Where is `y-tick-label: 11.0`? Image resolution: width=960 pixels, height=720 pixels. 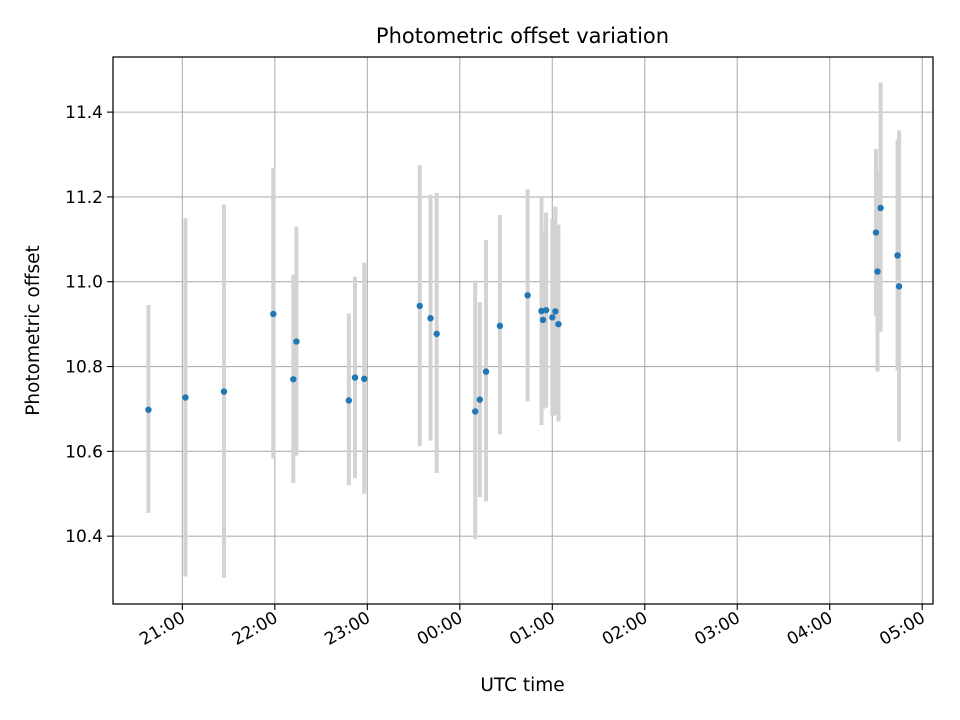 y-tick-label: 11.0 is located at coordinates (84, 283).